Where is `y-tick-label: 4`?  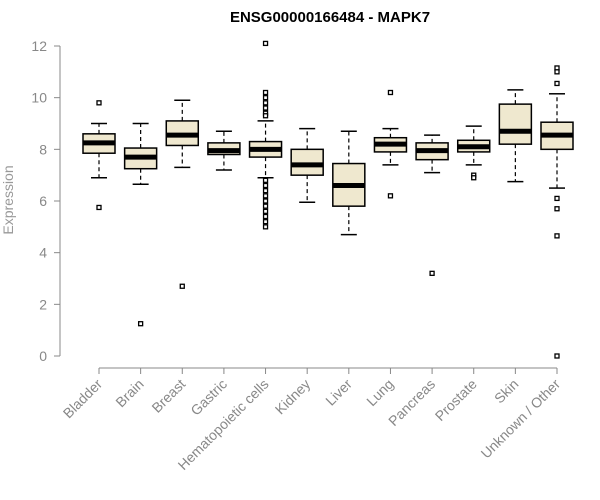
y-tick-label: 4 is located at coordinates (43, 253).